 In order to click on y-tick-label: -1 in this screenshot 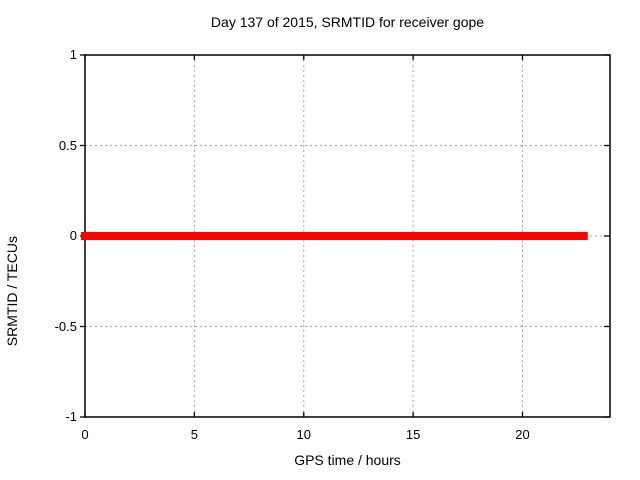, I will do `click(71, 416)`.